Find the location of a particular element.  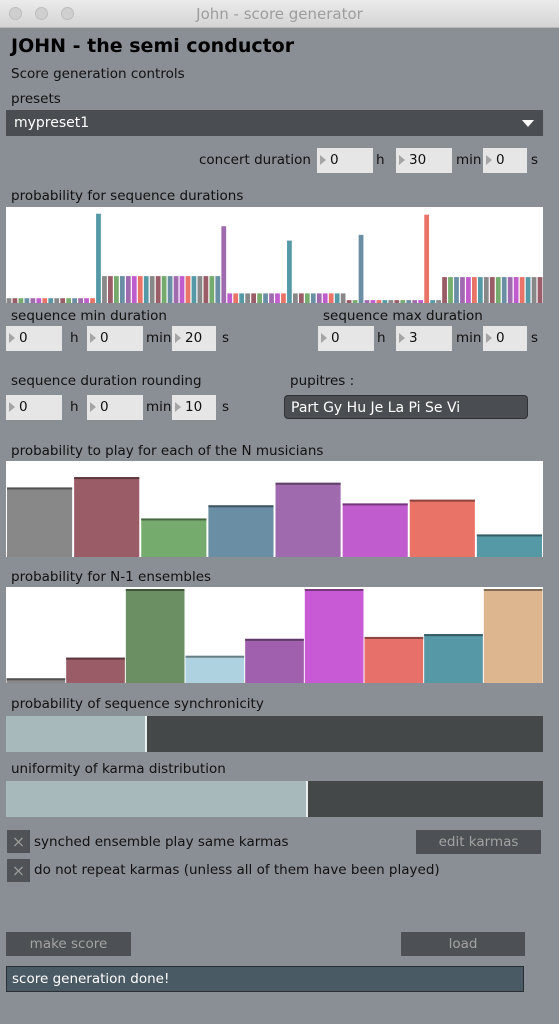

concert-duration-minutes-field: 30 is located at coordinates (424, 160).